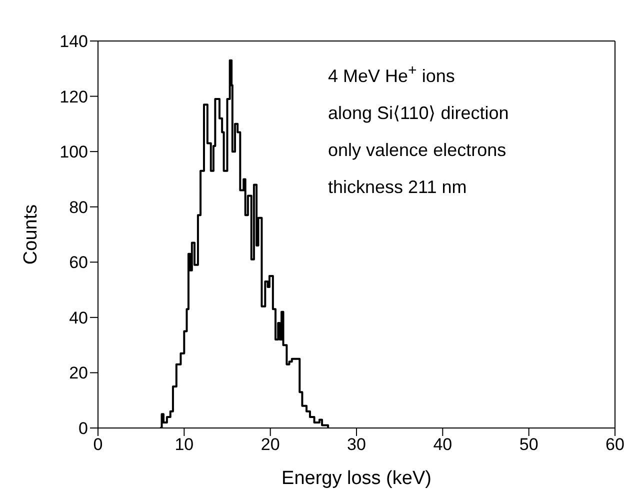  I want to click on x-tick-label: 0, so click(98, 444).